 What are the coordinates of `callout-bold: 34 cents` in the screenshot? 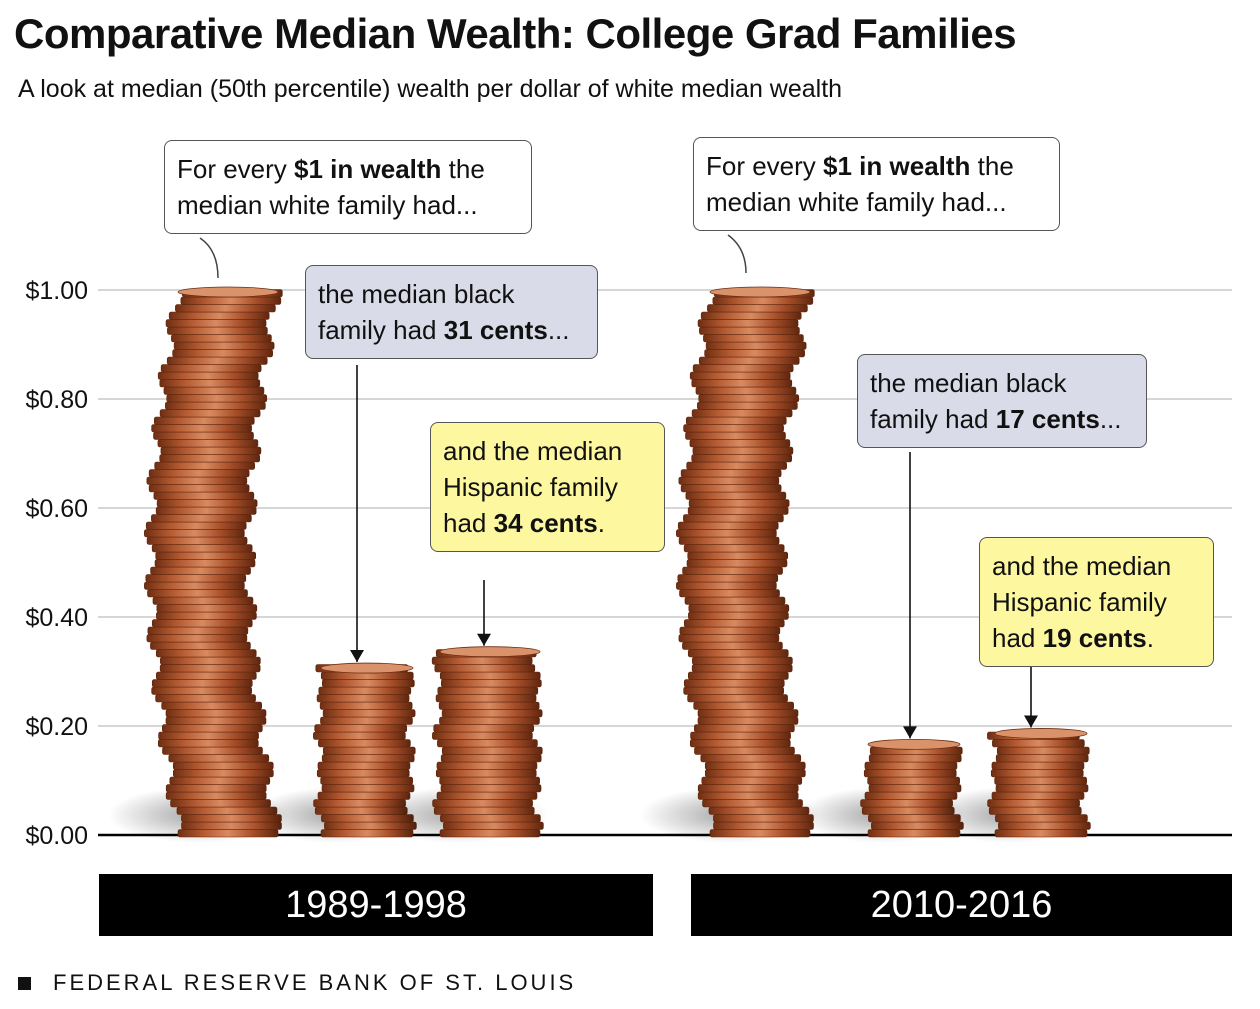 It's located at (545, 523).